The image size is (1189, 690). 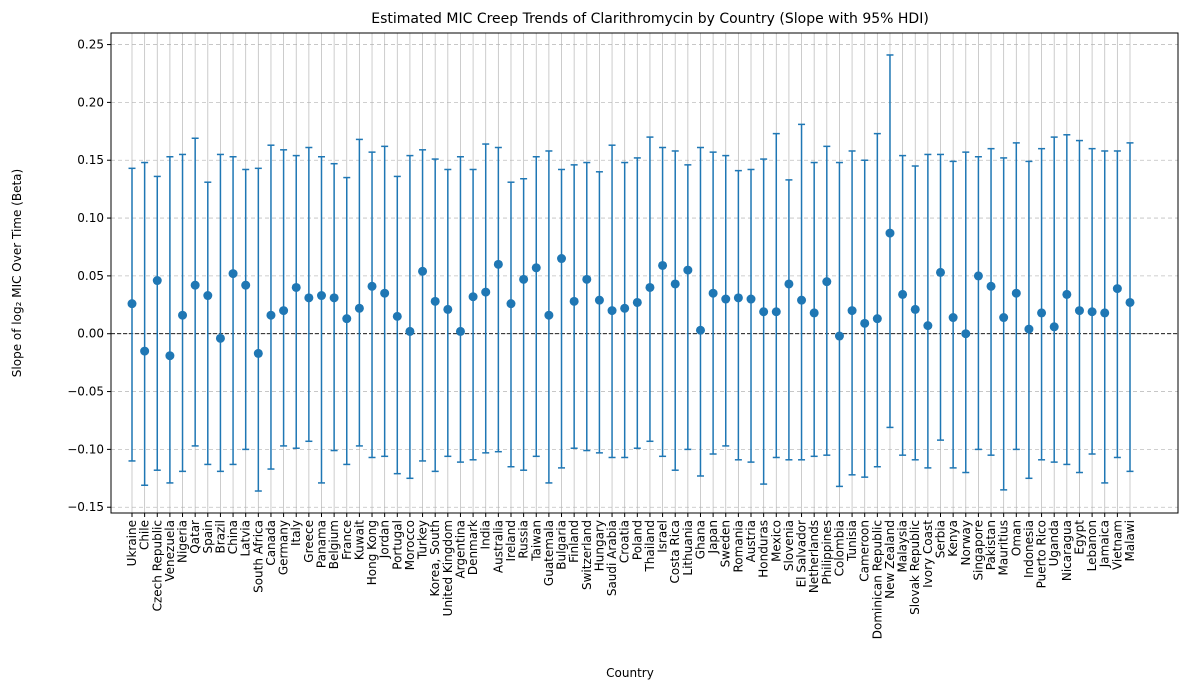 I want to click on y-axis-ticks: −0.15 −0.10 −0.05 0.00 0.05 0.10 0.15 0.20 0.25, so click(x=89, y=276).